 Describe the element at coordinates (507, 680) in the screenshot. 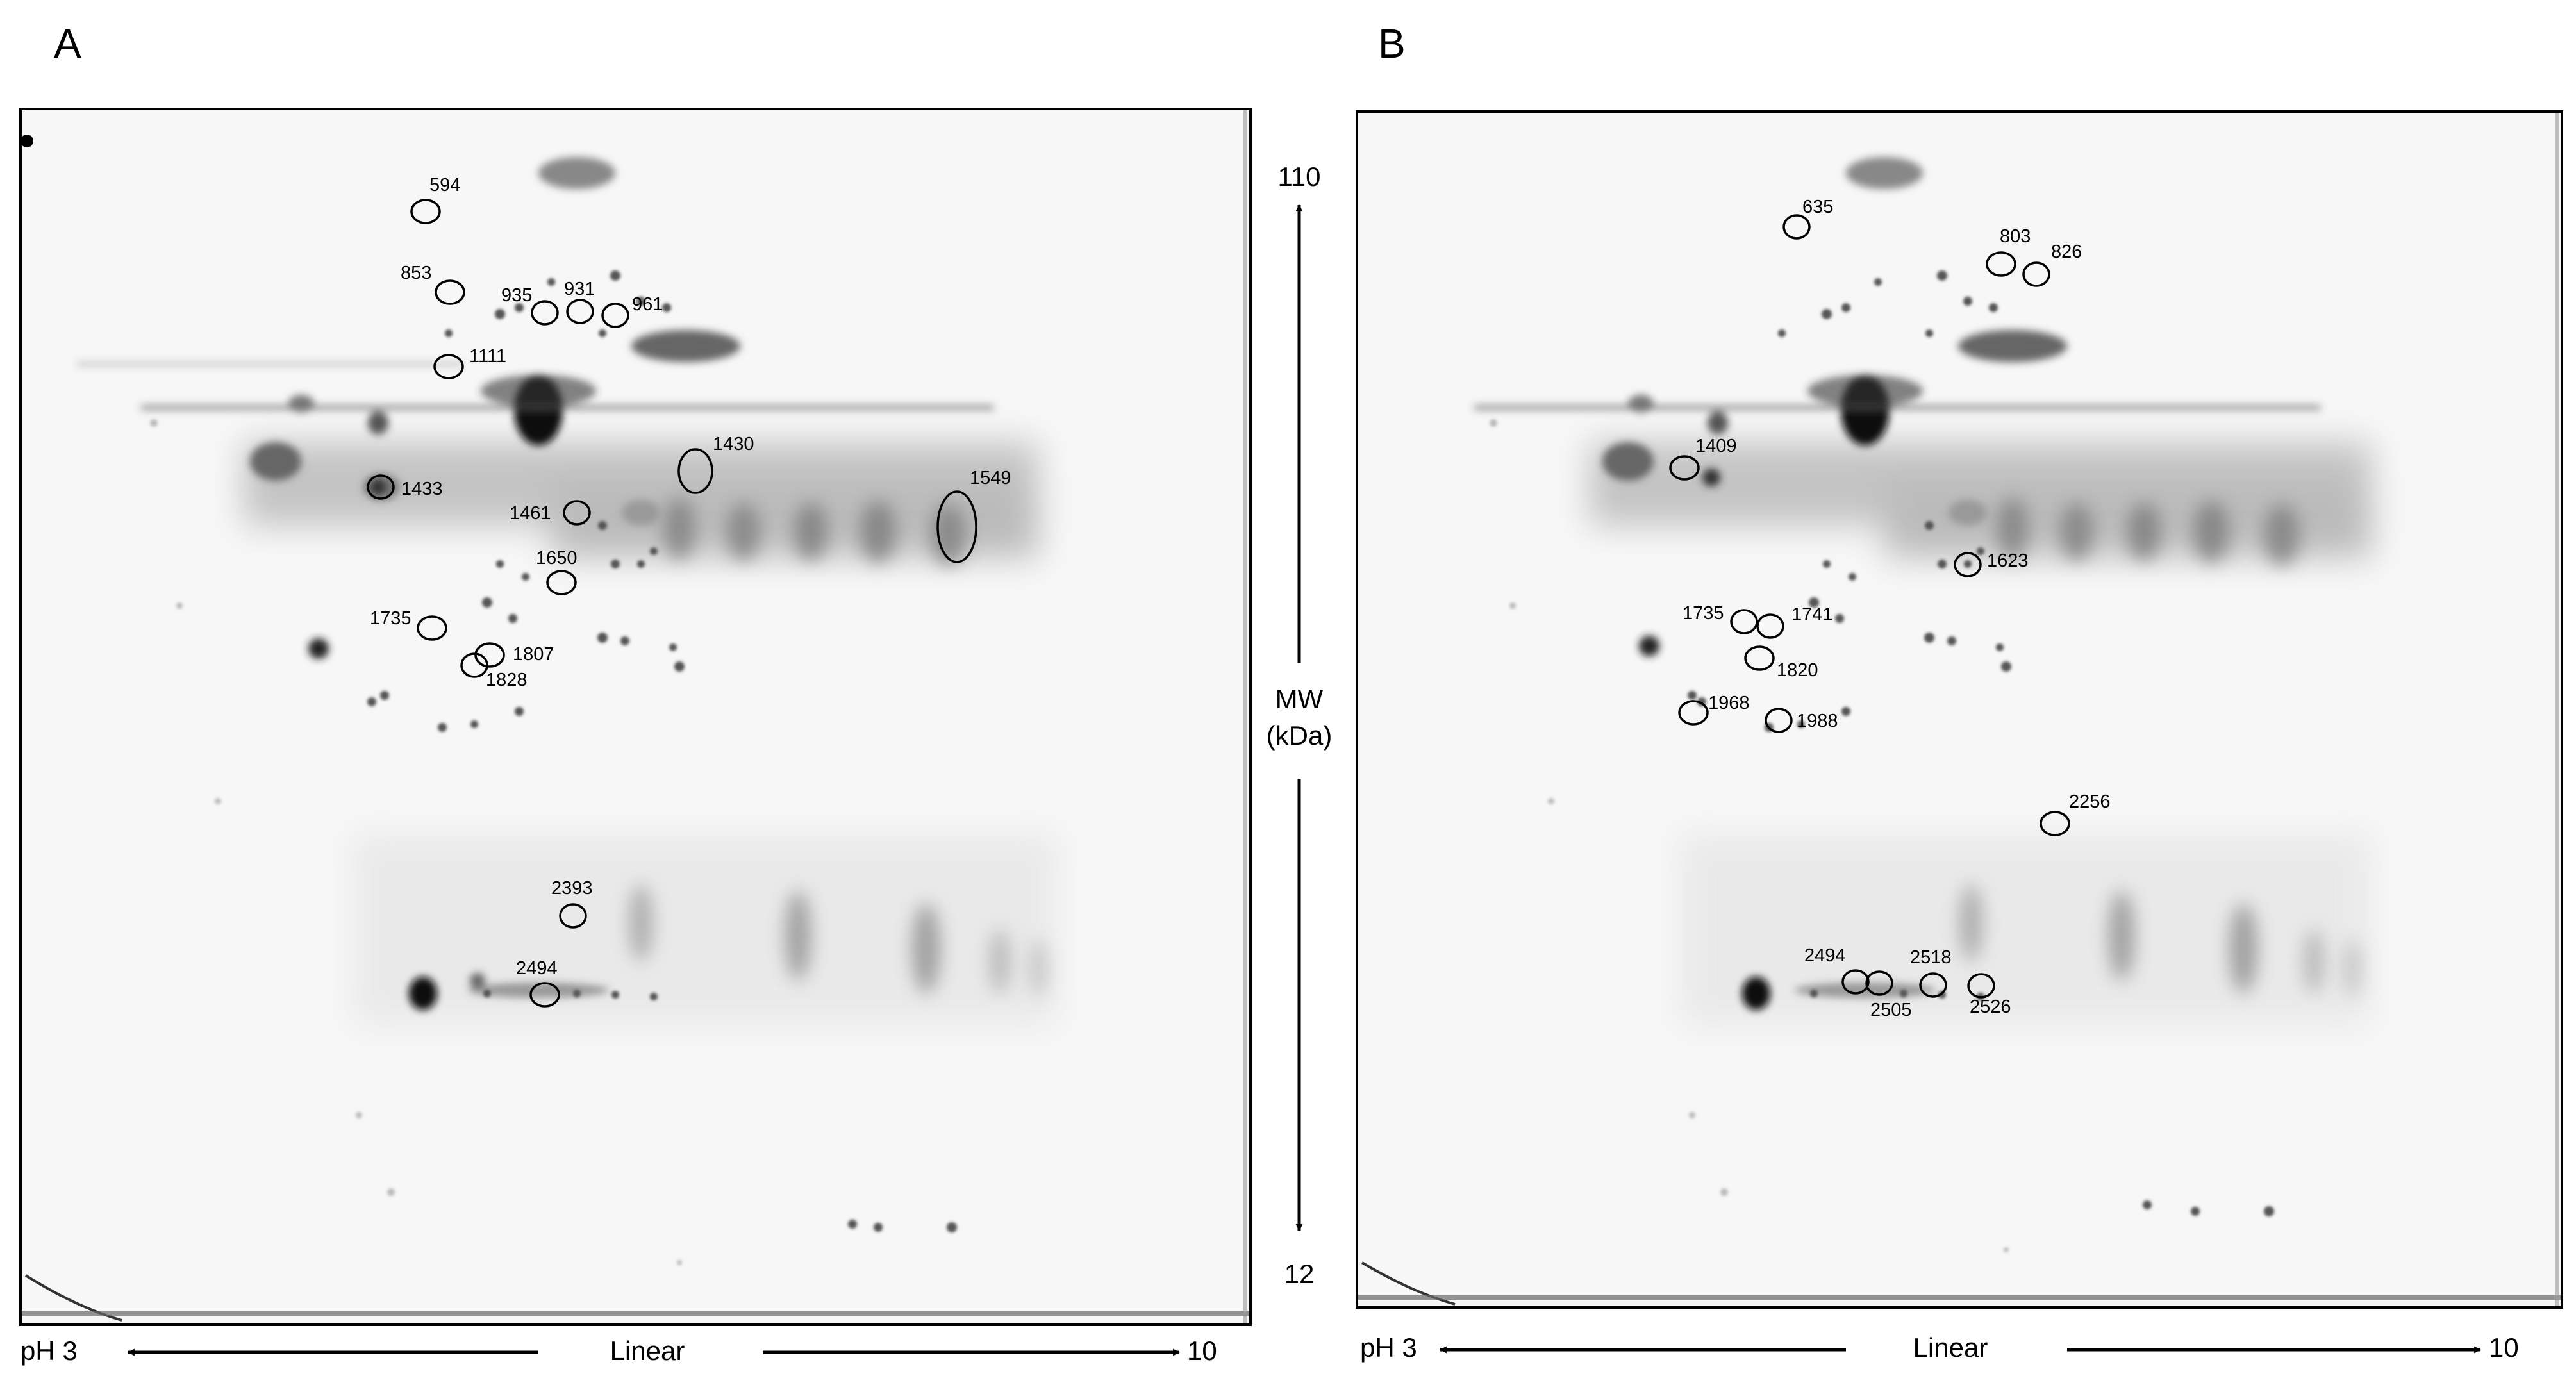

I see `spot-label: 1828` at that location.